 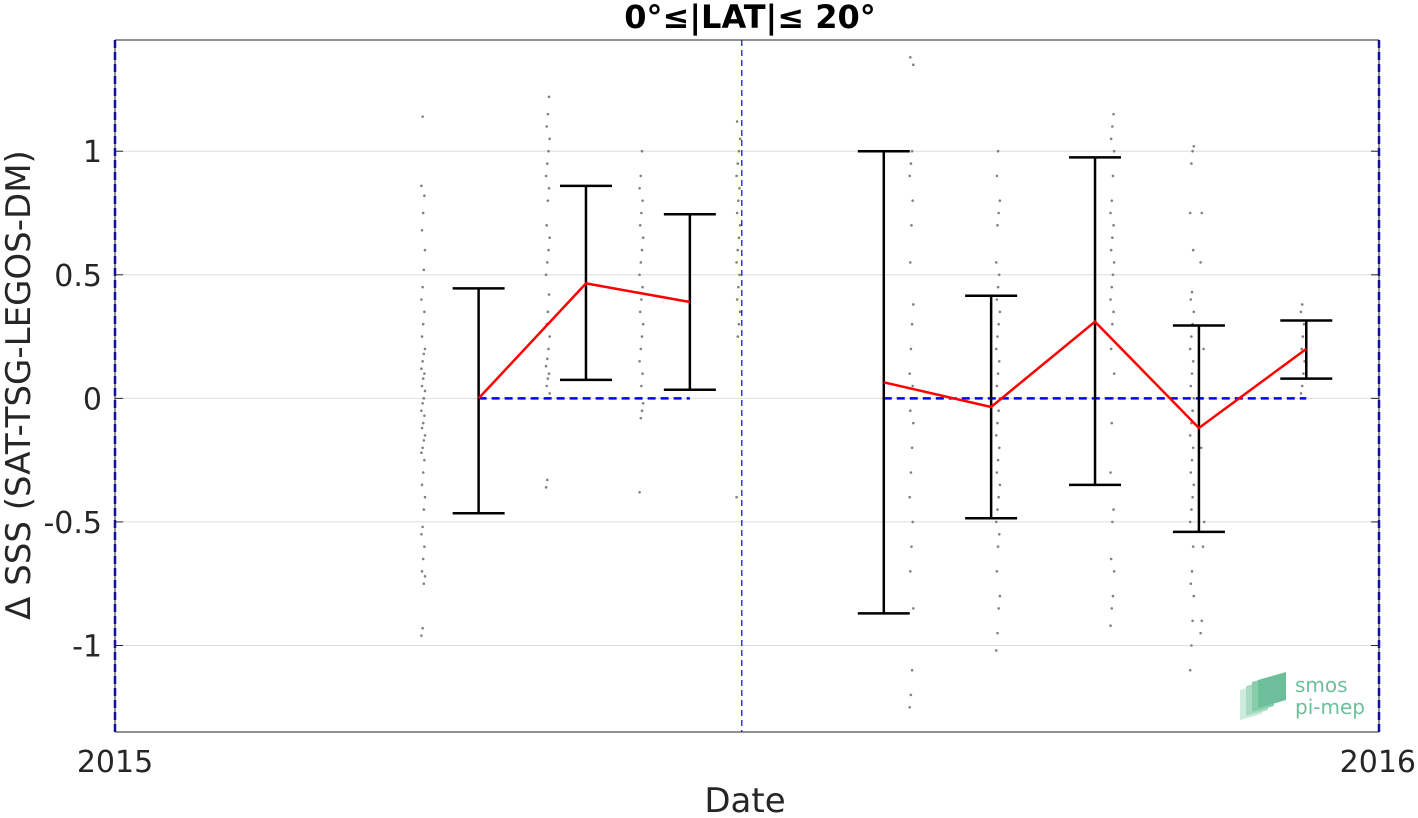 I want to click on mean-line-layer, so click(x=892, y=356).